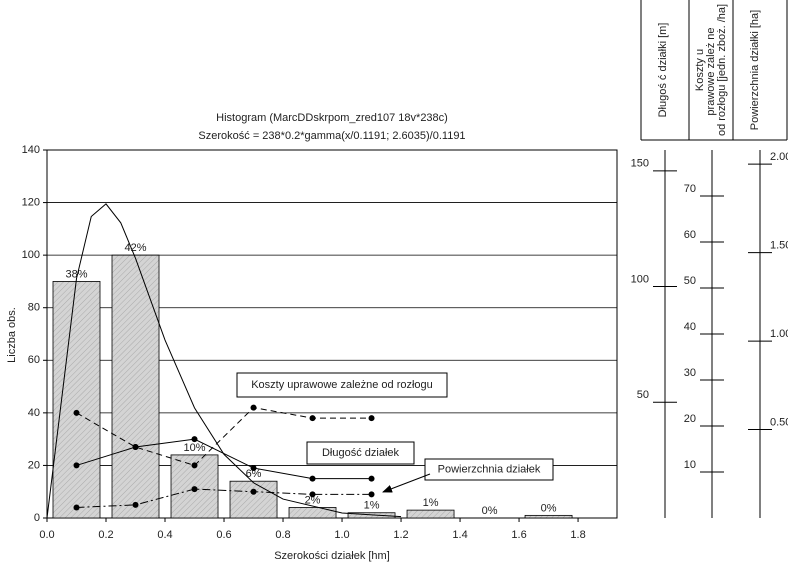  What do you see at coordinates (518, 535) in the screenshot?
I see `x-tick-label: 1.6` at bounding box center [518, 535].